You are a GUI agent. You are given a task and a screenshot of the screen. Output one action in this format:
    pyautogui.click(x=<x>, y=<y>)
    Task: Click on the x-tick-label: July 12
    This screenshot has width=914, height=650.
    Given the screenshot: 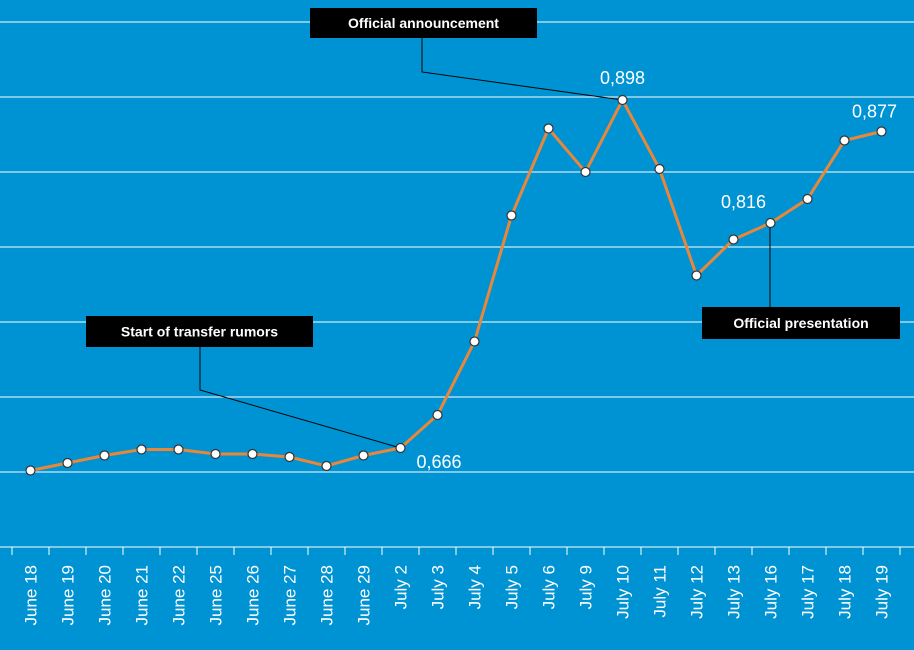 What is the action you would take?
    pyautogui.click(x=697, y=592)
    